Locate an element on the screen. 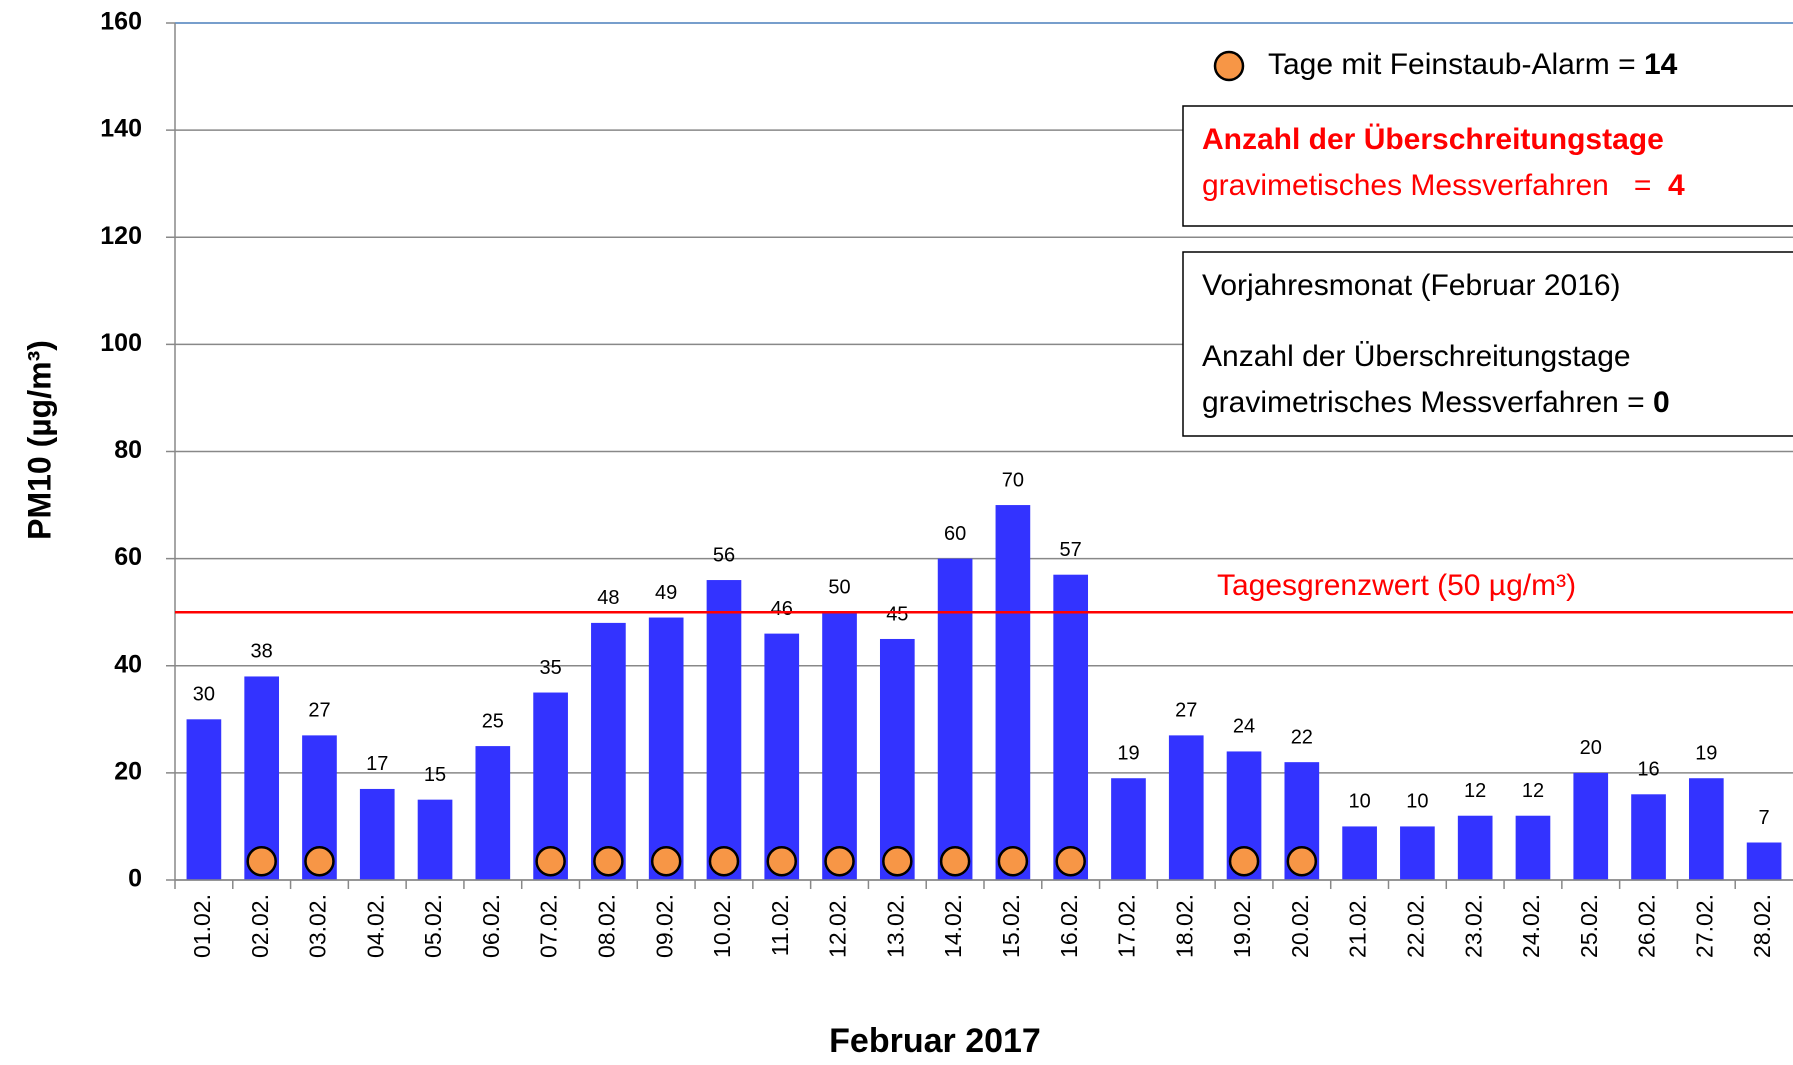 The width and height of the screenshot is (1793, 1065). threshold-label: Tagesgrenzwert (50 µg/m³) is located at coordinates (1396, 585).